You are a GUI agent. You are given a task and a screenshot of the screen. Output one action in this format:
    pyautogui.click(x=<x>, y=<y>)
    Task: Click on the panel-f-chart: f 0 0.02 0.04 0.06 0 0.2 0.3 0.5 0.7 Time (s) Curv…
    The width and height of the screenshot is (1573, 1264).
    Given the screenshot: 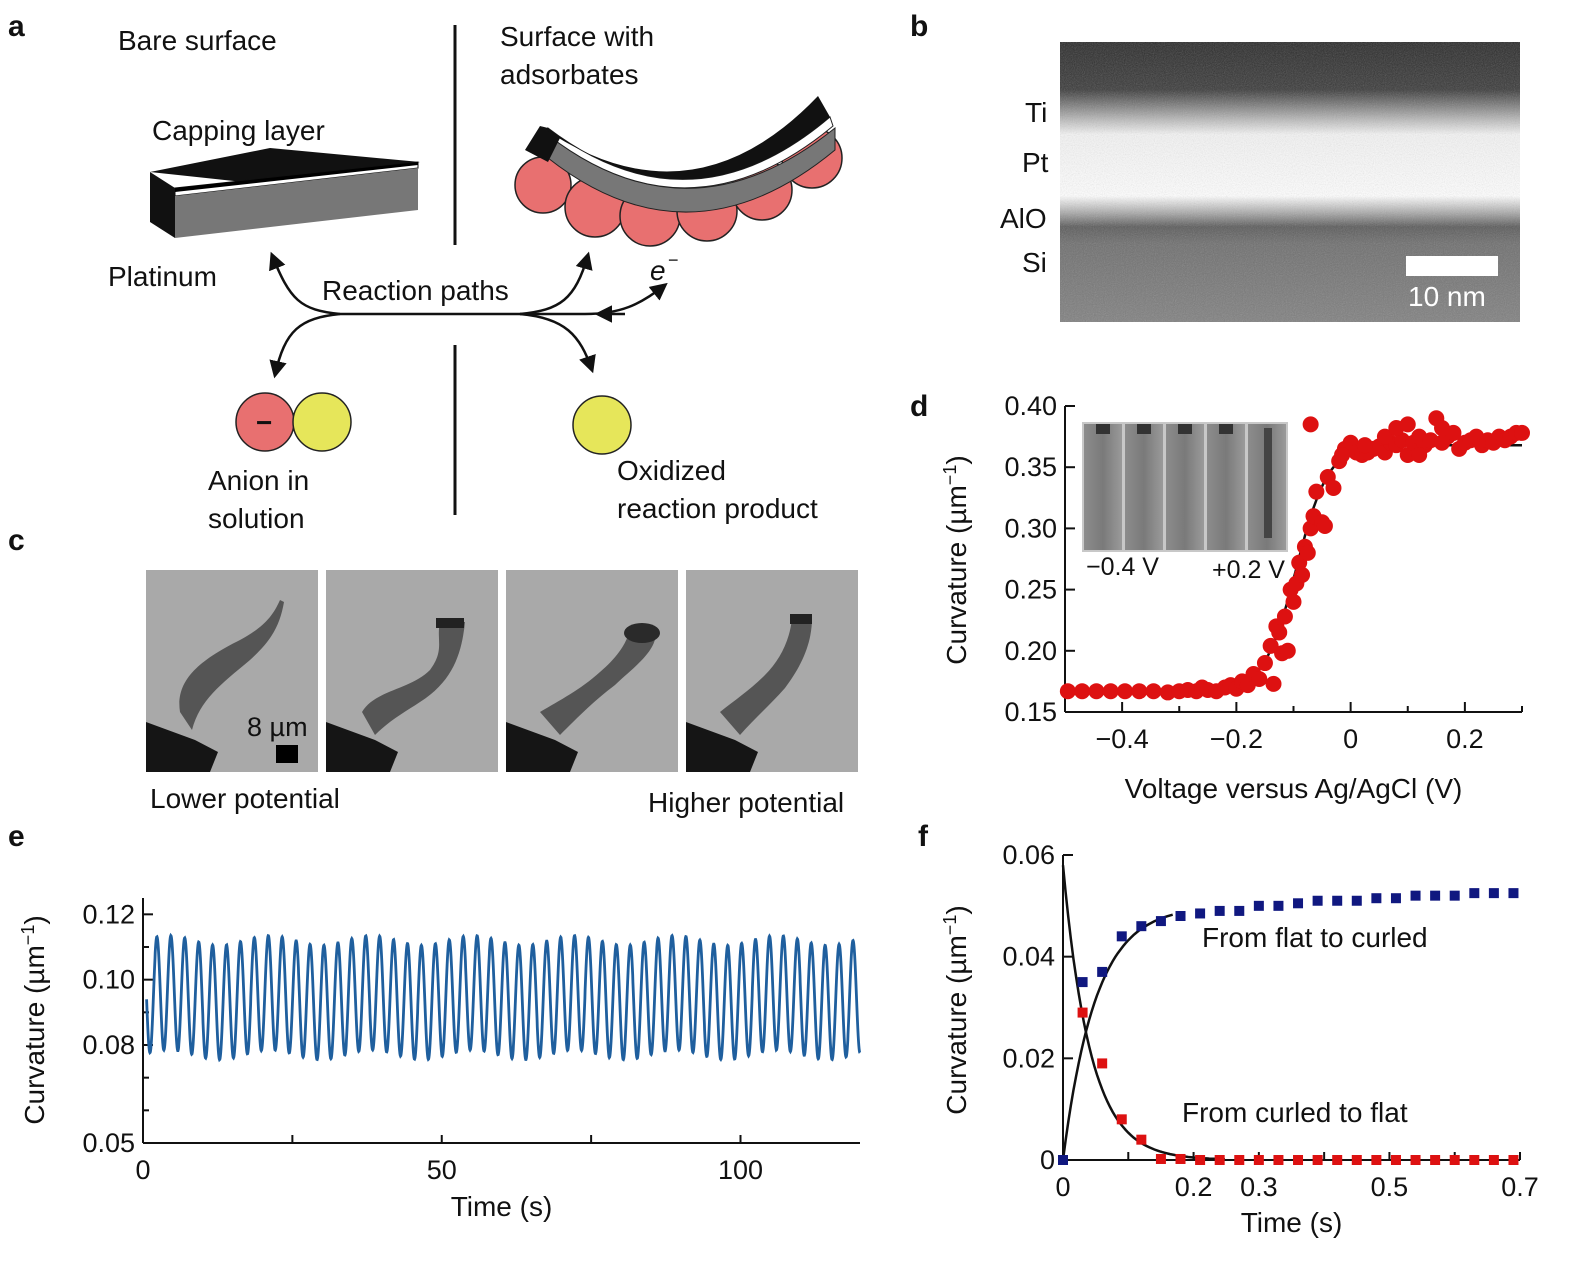 What is the action you would take?
    pyautogui.click(x=1228, y=1029)
    